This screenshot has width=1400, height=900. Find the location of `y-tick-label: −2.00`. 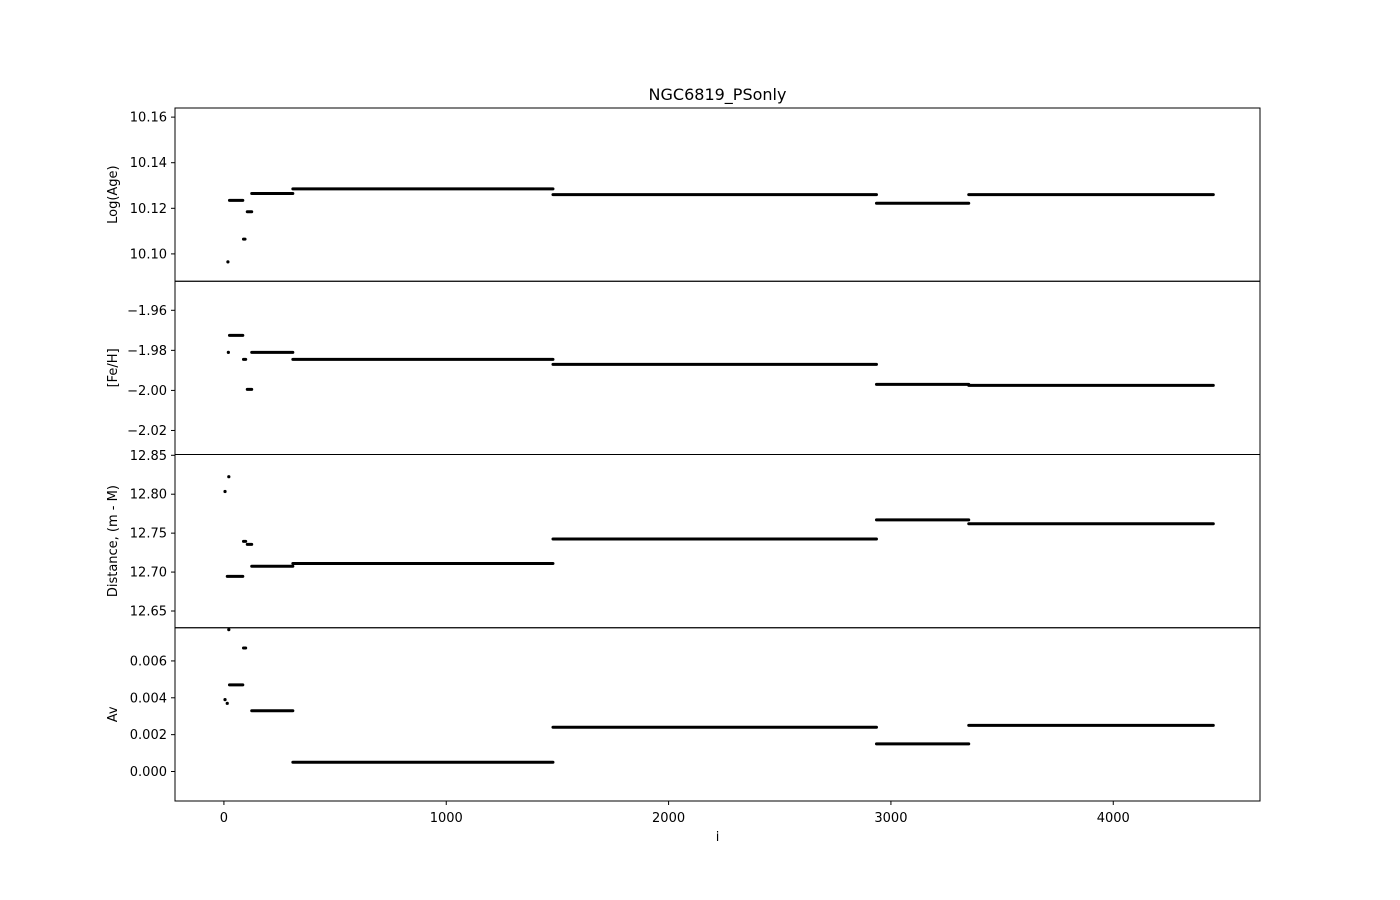

y-tick-label: −2.00 is located at coordinates (147, 391).